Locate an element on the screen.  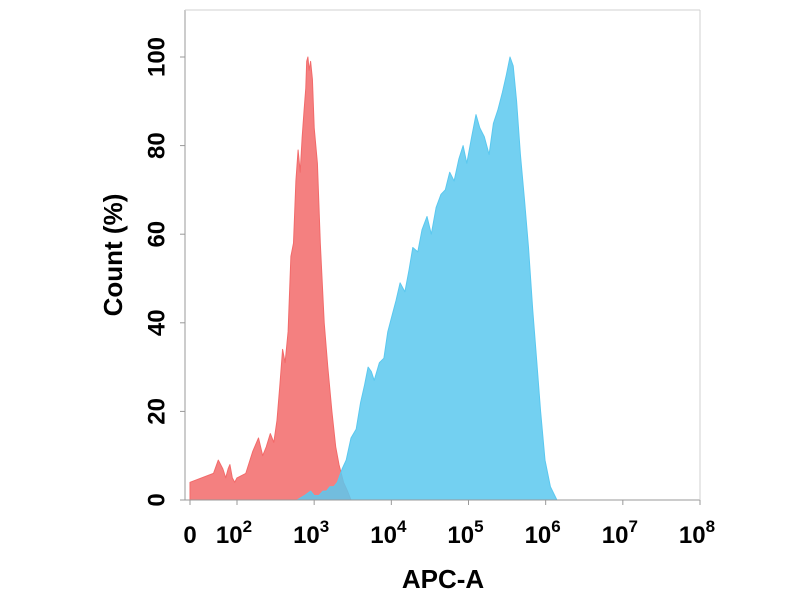
y-axis-title: Count (%) is located at coordinates (113, 255).